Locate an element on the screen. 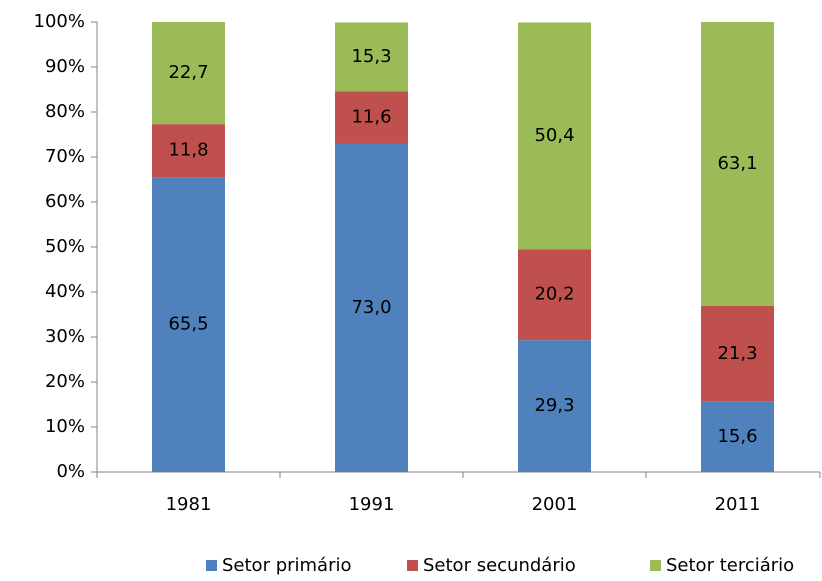 Image resolution: width=822 pixels, height=581 pixels. y-tick-label: 20% is located at coordinates (65, 381).